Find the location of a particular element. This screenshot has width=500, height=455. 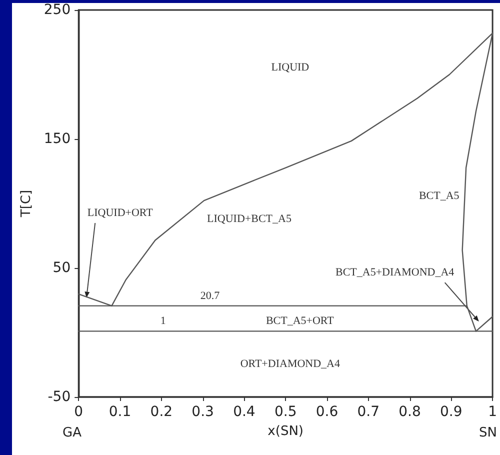

annotation: LIQUID+ORT is located at coordinates (120, 213).